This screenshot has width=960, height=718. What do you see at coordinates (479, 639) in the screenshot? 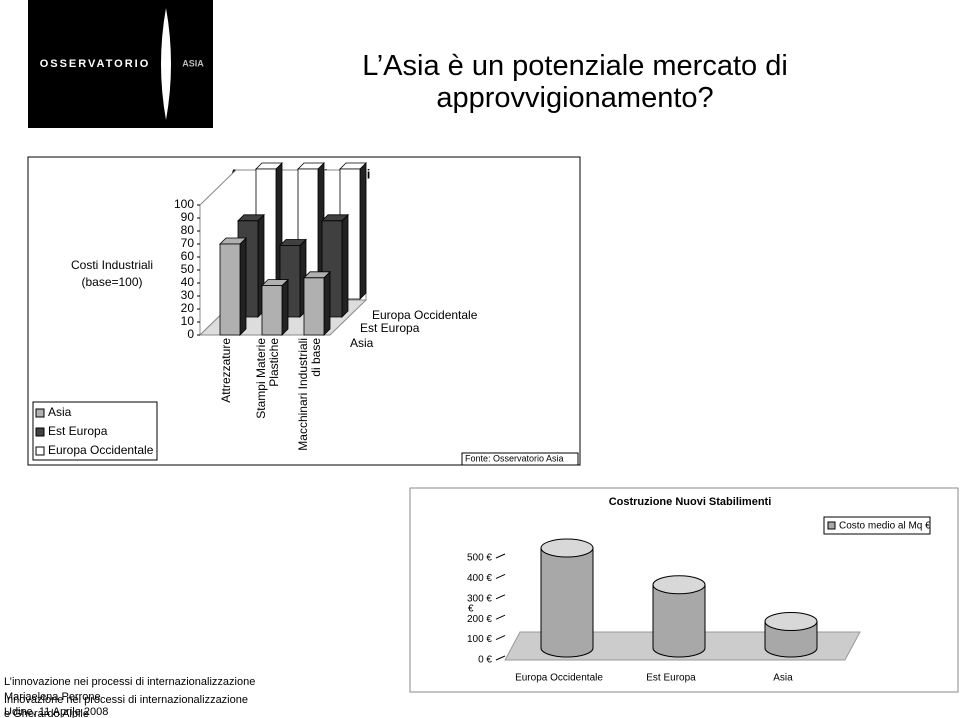
I see `y-tick-label: 100 €` at bounding box center [479, 639].